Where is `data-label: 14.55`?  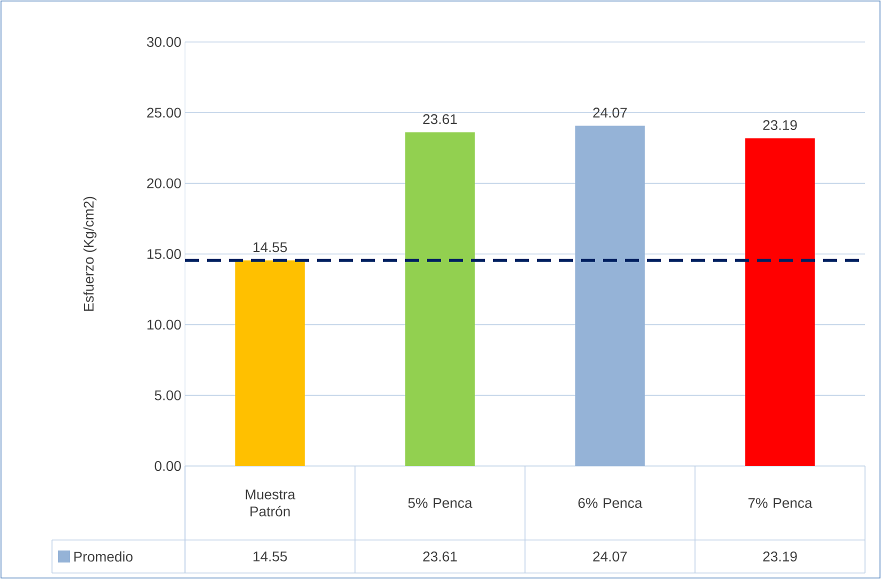 data-label: 14.55 is located at coordinates (270, 557).